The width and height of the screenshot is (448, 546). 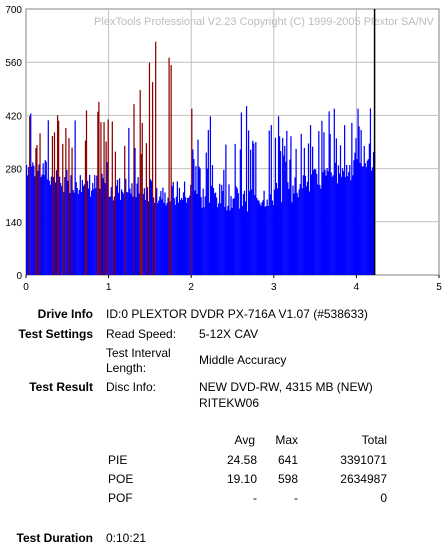 What do you see at coordinates (61, 387) in the screenshot?
I see `test-result-label: Test Result` at bounding box center [61, 387].